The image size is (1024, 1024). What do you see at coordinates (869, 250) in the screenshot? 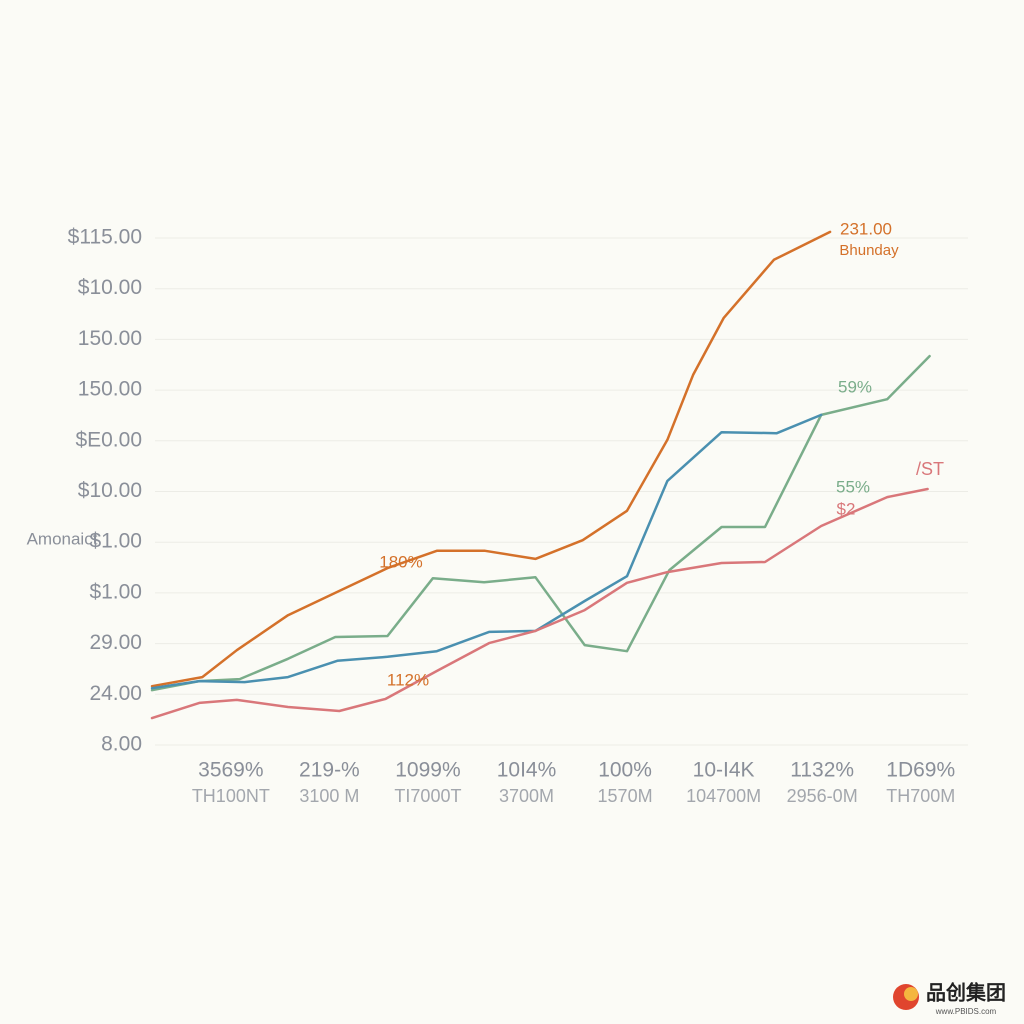
I see `annotation: Bhunday` at bounding box center [869, 250].